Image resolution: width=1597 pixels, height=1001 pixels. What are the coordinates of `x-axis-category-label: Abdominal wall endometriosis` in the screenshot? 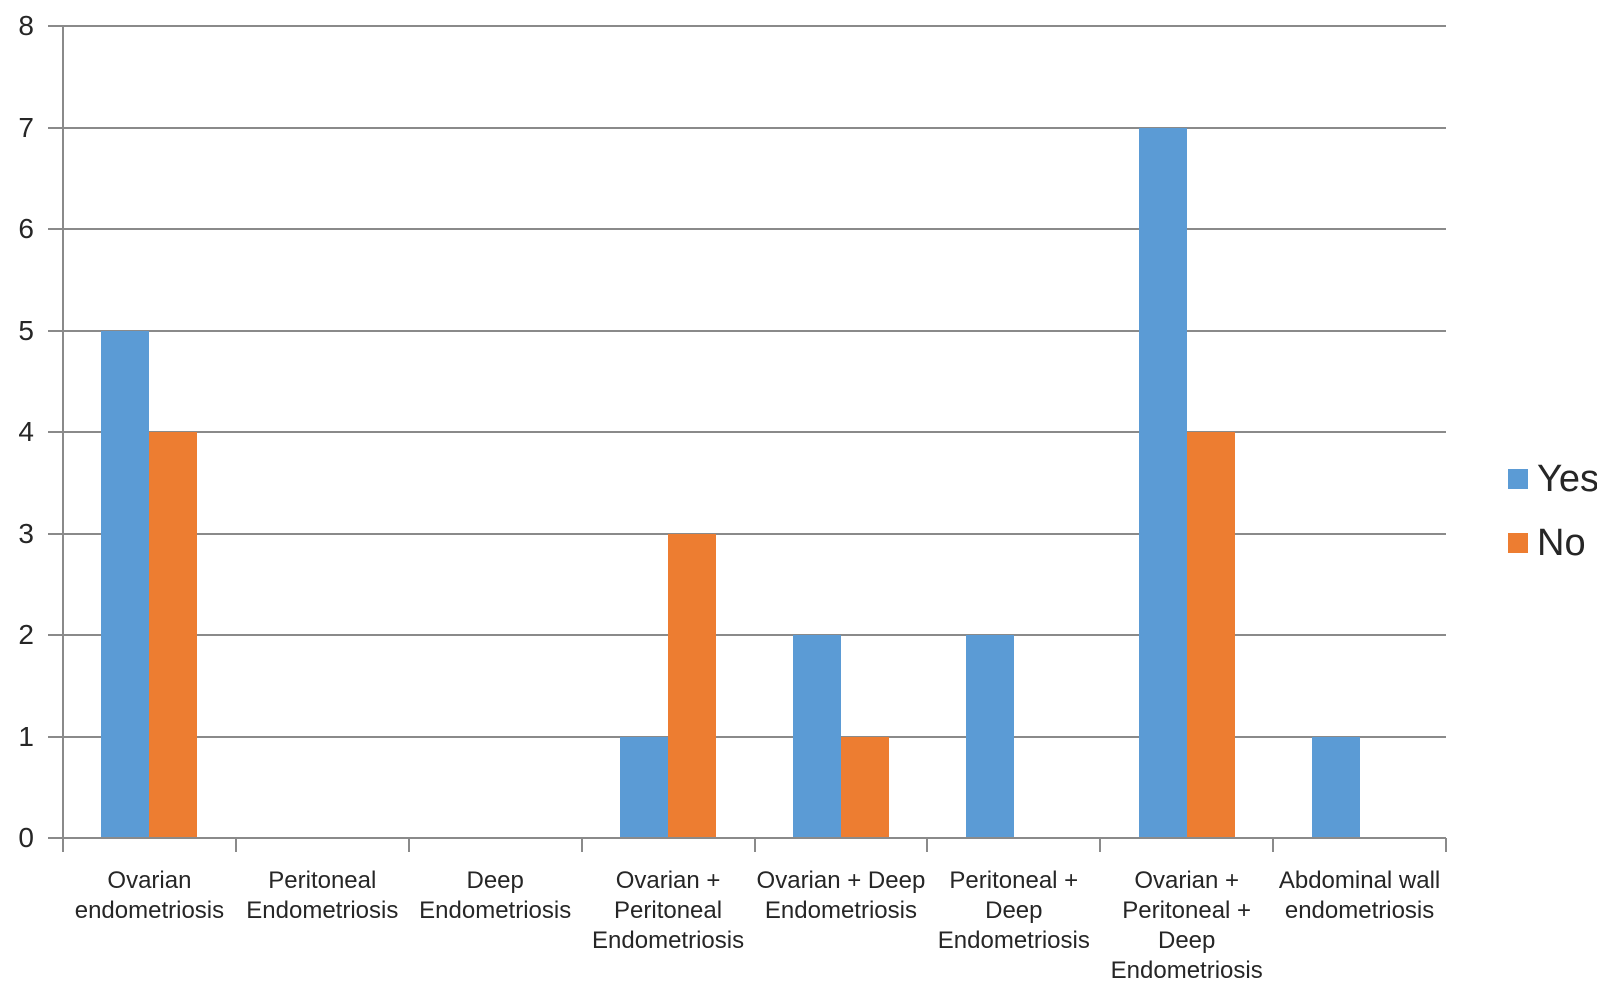 It's located at (1359, 895).